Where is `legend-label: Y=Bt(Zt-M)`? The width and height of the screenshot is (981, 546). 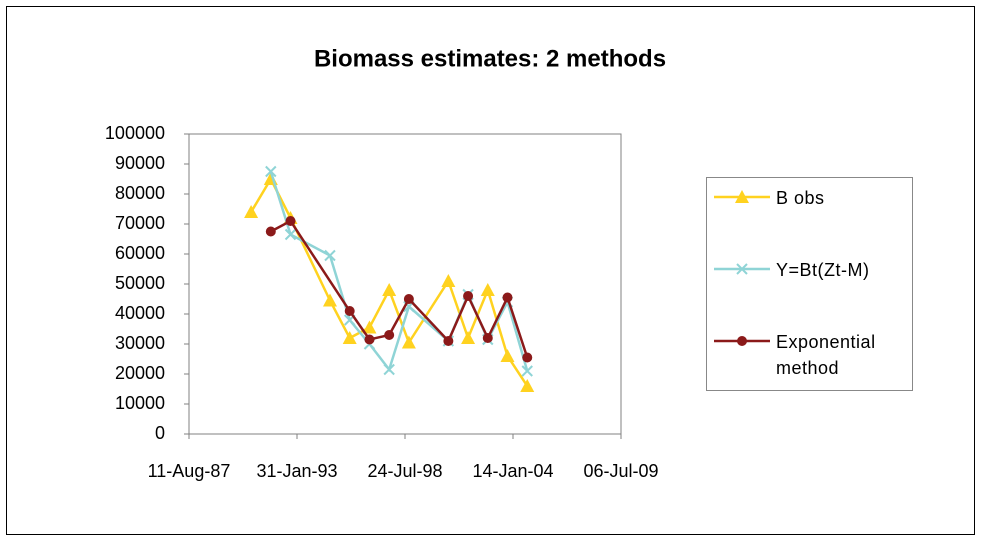 legend-label: Y=Bt(Zt-M) is located at coordinates (823, 270).